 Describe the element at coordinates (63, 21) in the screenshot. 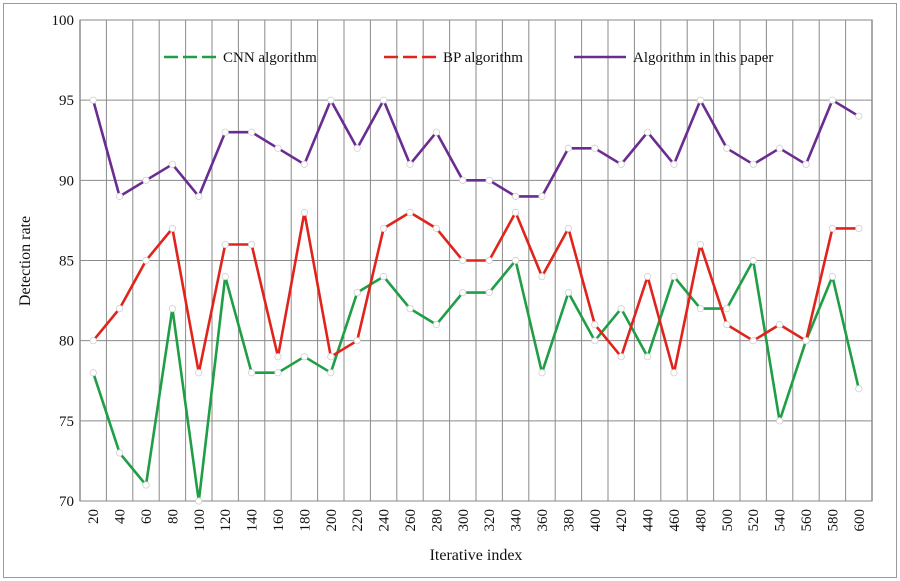

I see `y-tick-label: 100` at that location.